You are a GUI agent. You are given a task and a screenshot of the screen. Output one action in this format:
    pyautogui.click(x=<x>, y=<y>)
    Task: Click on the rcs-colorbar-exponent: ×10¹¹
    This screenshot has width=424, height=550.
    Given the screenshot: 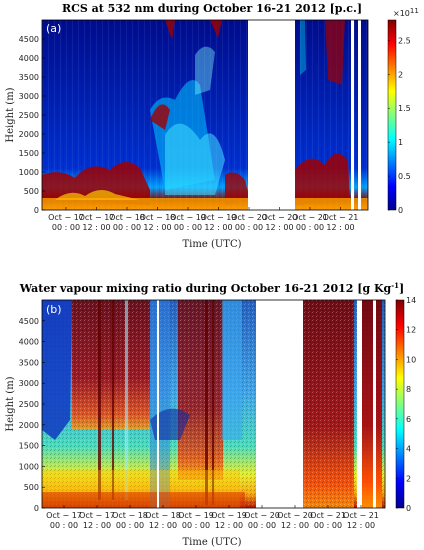 What is the action you would take?
    pyautogui.click(x=406, y=12)
    